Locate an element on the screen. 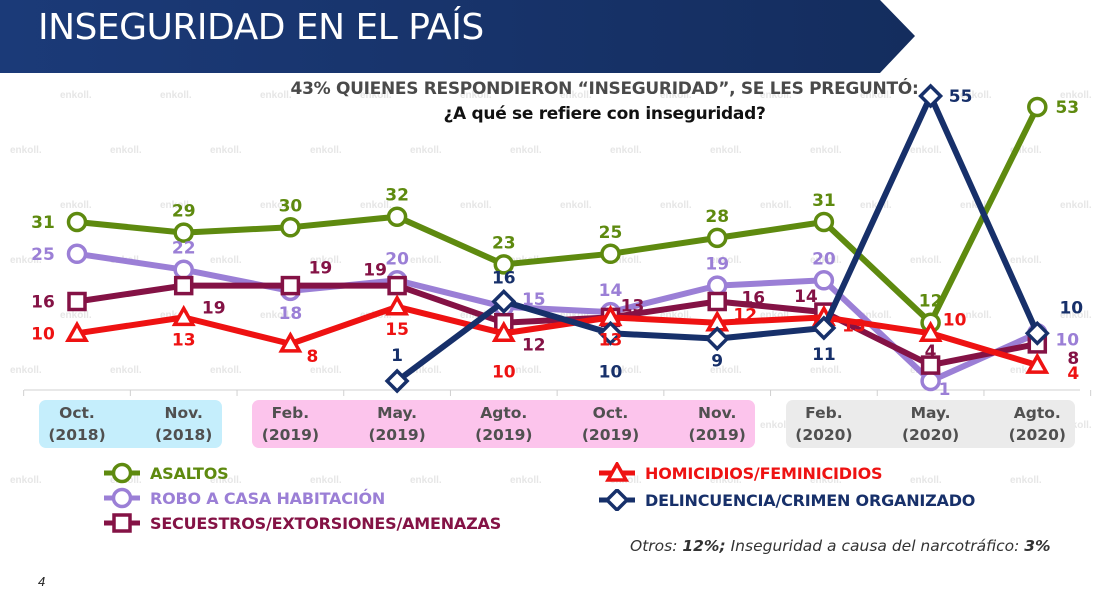 This screenshot has height=601, width=1099. x-tick-year: (2019) is located at coordinates (397, 435).